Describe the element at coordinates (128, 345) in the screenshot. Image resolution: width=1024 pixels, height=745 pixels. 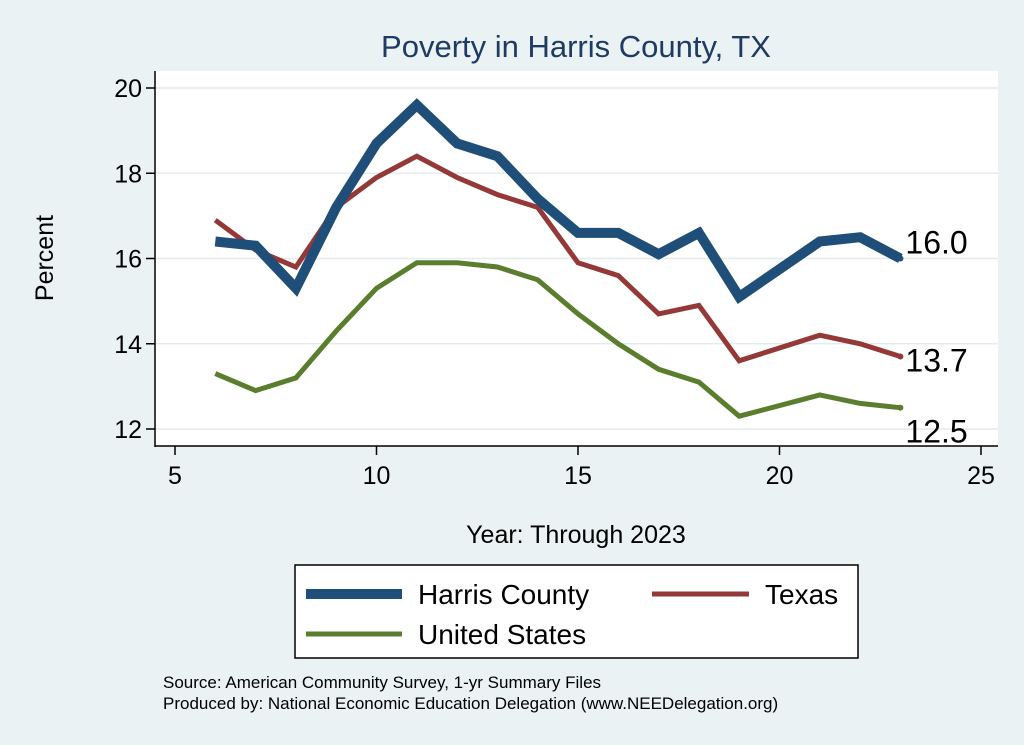
I see `y-tick-label: 14` at that location.